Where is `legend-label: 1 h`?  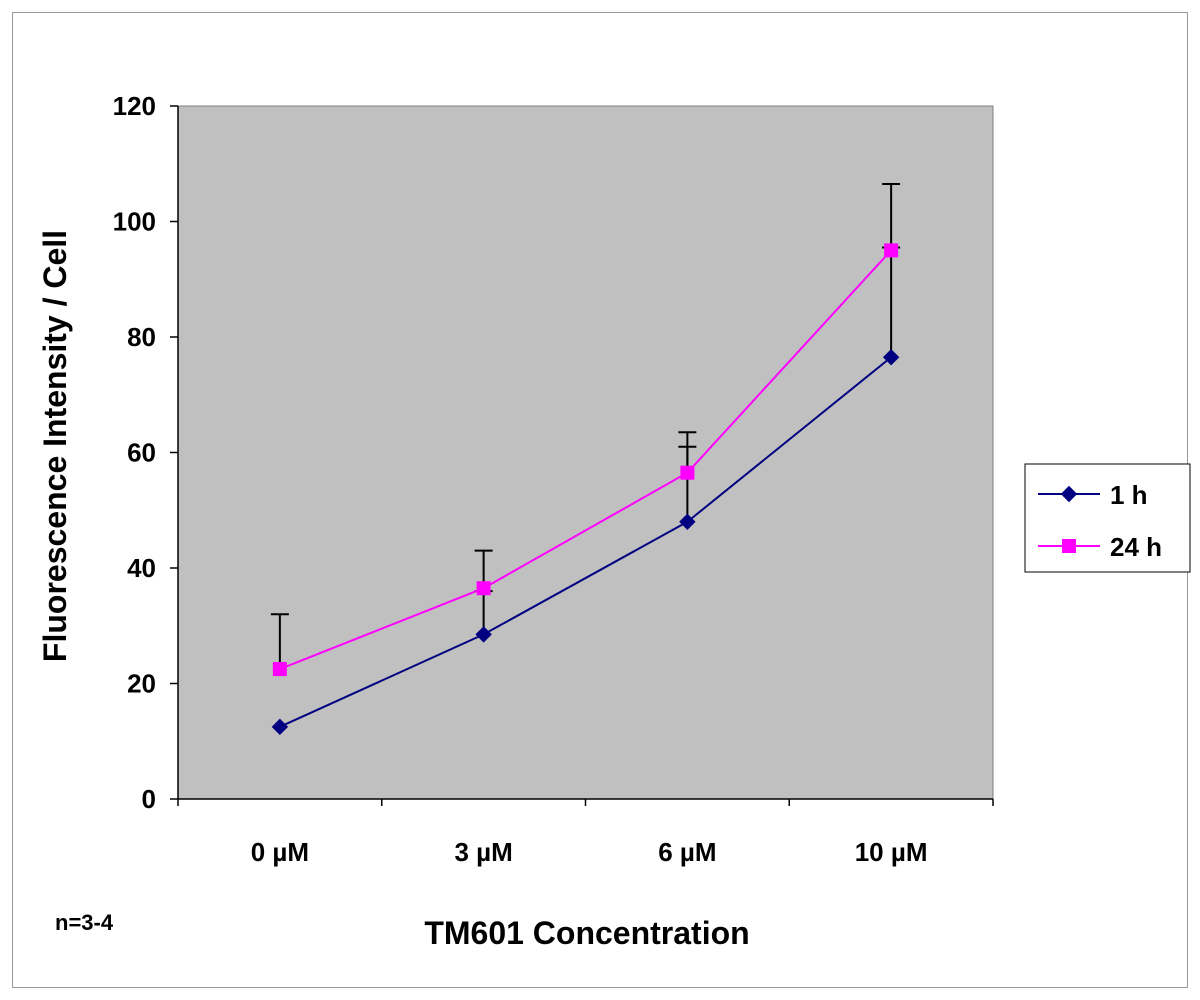
legend-label: 1 h is located at coordinates (1129, 495).